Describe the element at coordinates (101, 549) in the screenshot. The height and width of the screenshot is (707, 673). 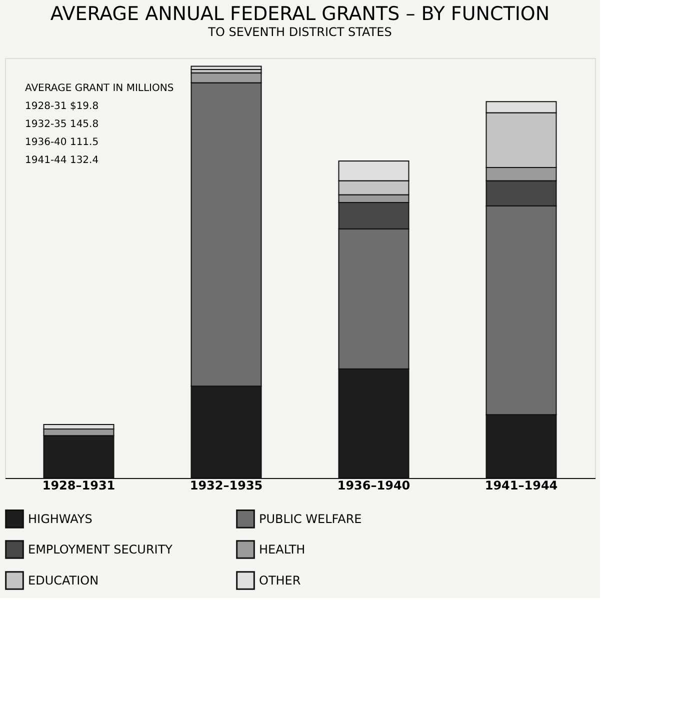
I see `legend-label: EMPLOYMENT SECURITY` at that location.